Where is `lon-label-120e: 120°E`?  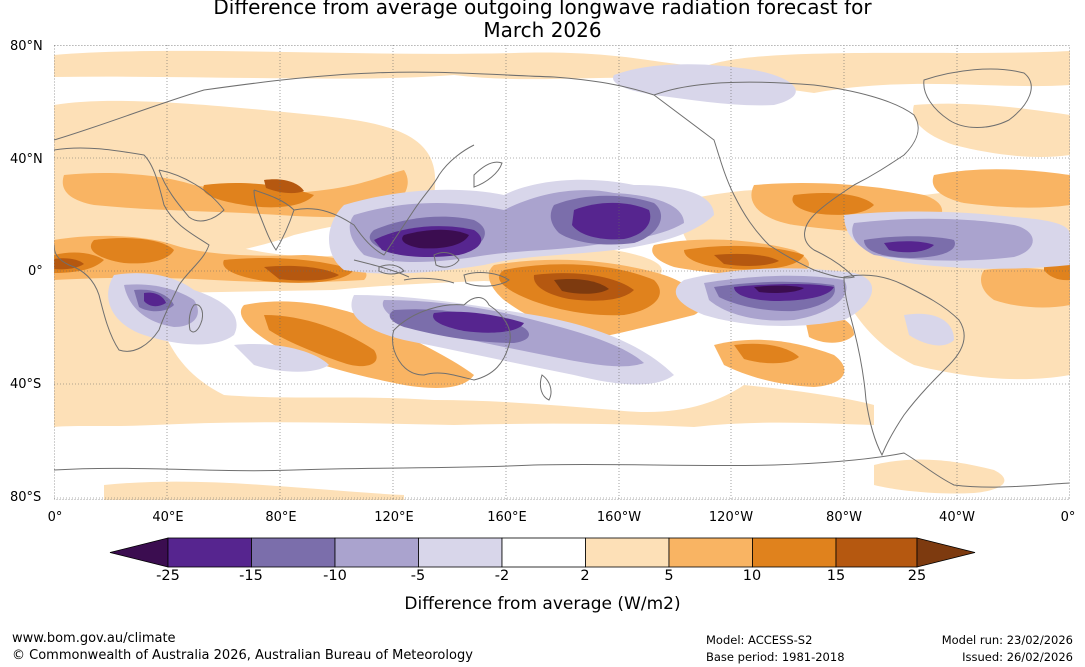 lon-label-120e: 120°E is located at coordinates (394, 517).